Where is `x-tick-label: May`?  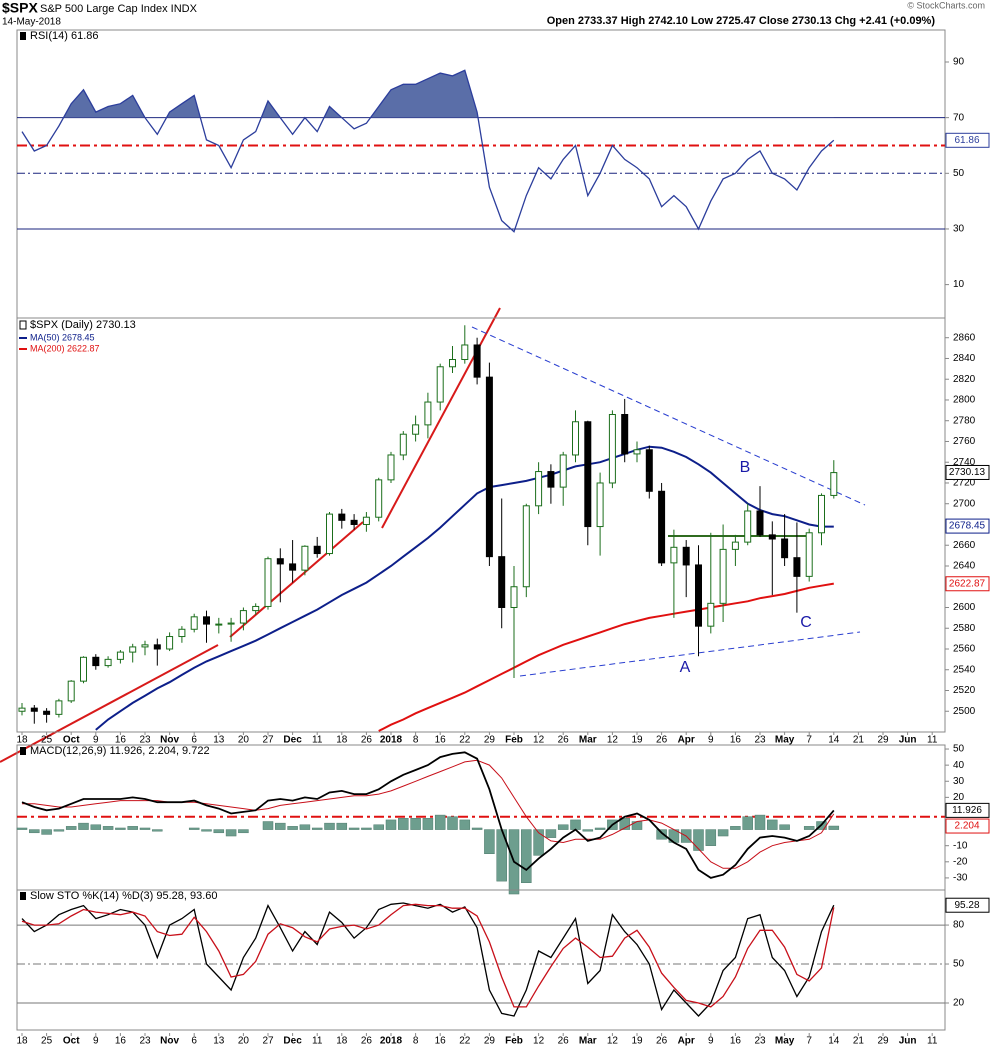
x-tick-label: May is located at coordinates (785, 740).